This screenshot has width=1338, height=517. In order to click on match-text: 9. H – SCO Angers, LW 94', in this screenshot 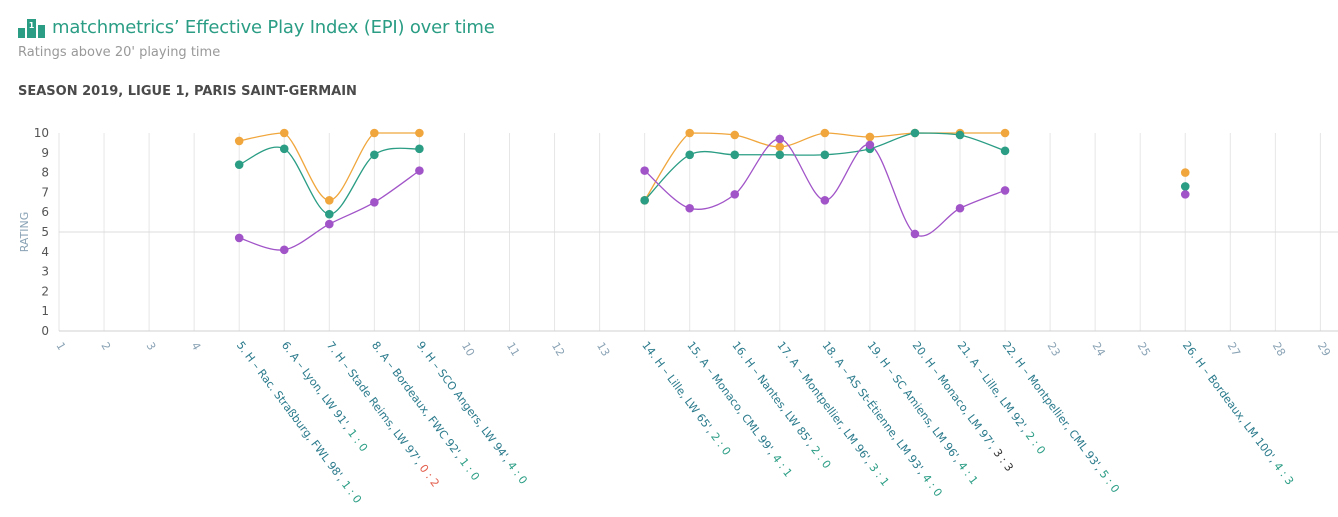, I will do `click(464, 403)`.